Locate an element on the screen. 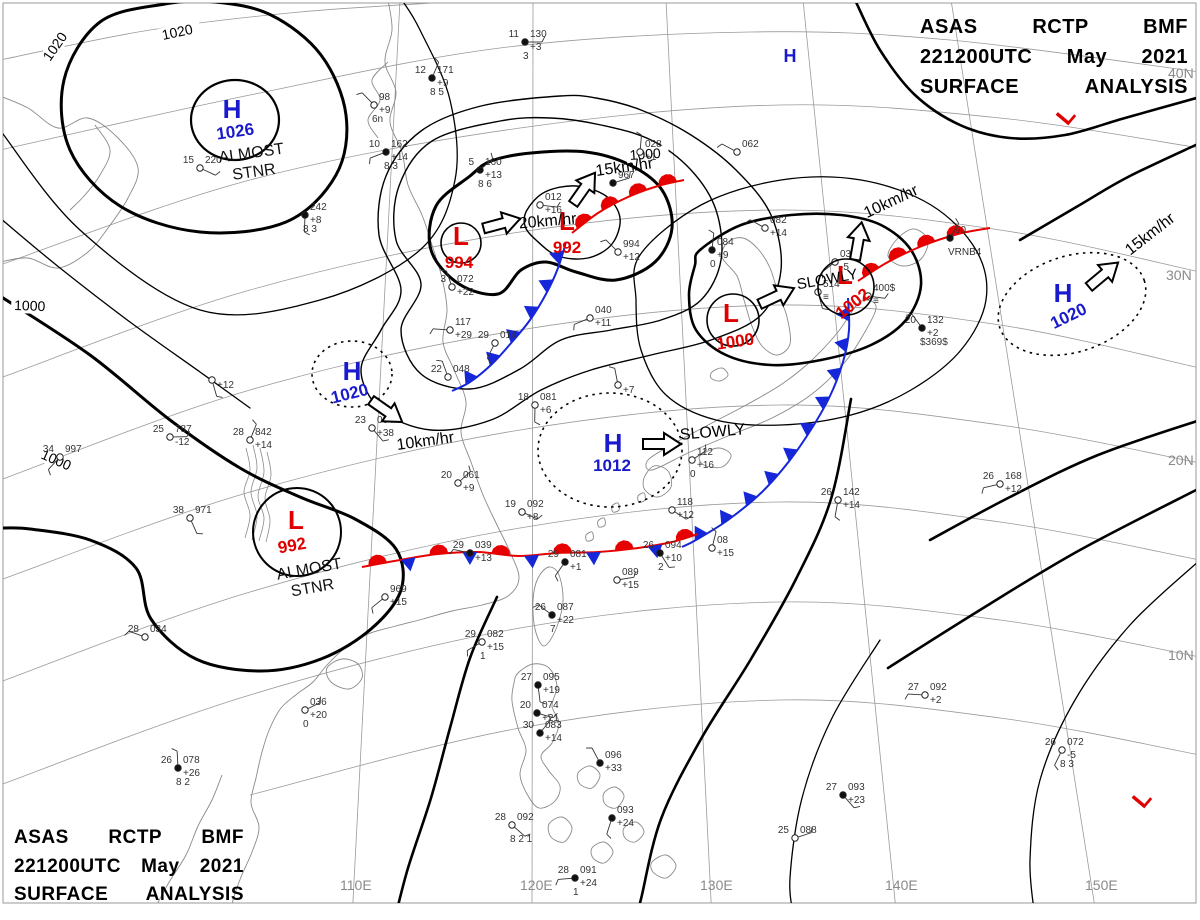 The width and height of the screenshot is (1200, 920). pressure-center-note: STNR is located at coordinates (254, 172).